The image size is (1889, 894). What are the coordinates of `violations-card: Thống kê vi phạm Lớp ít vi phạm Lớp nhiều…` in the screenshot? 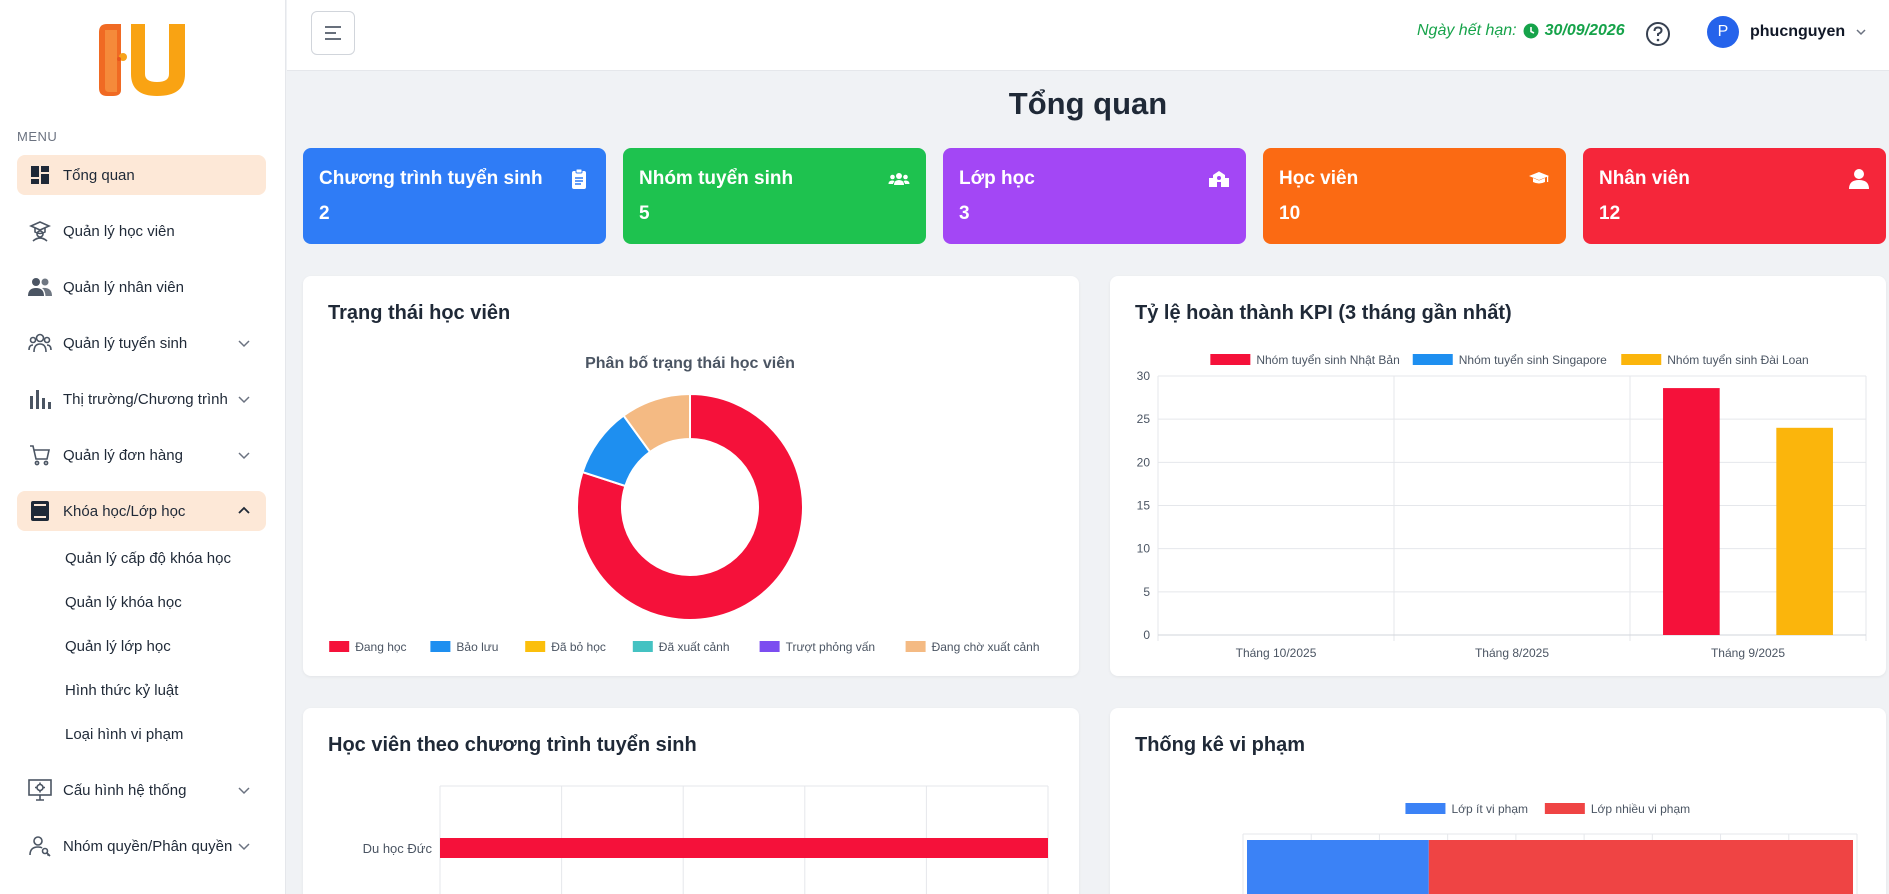 It's located at (1498, 801).